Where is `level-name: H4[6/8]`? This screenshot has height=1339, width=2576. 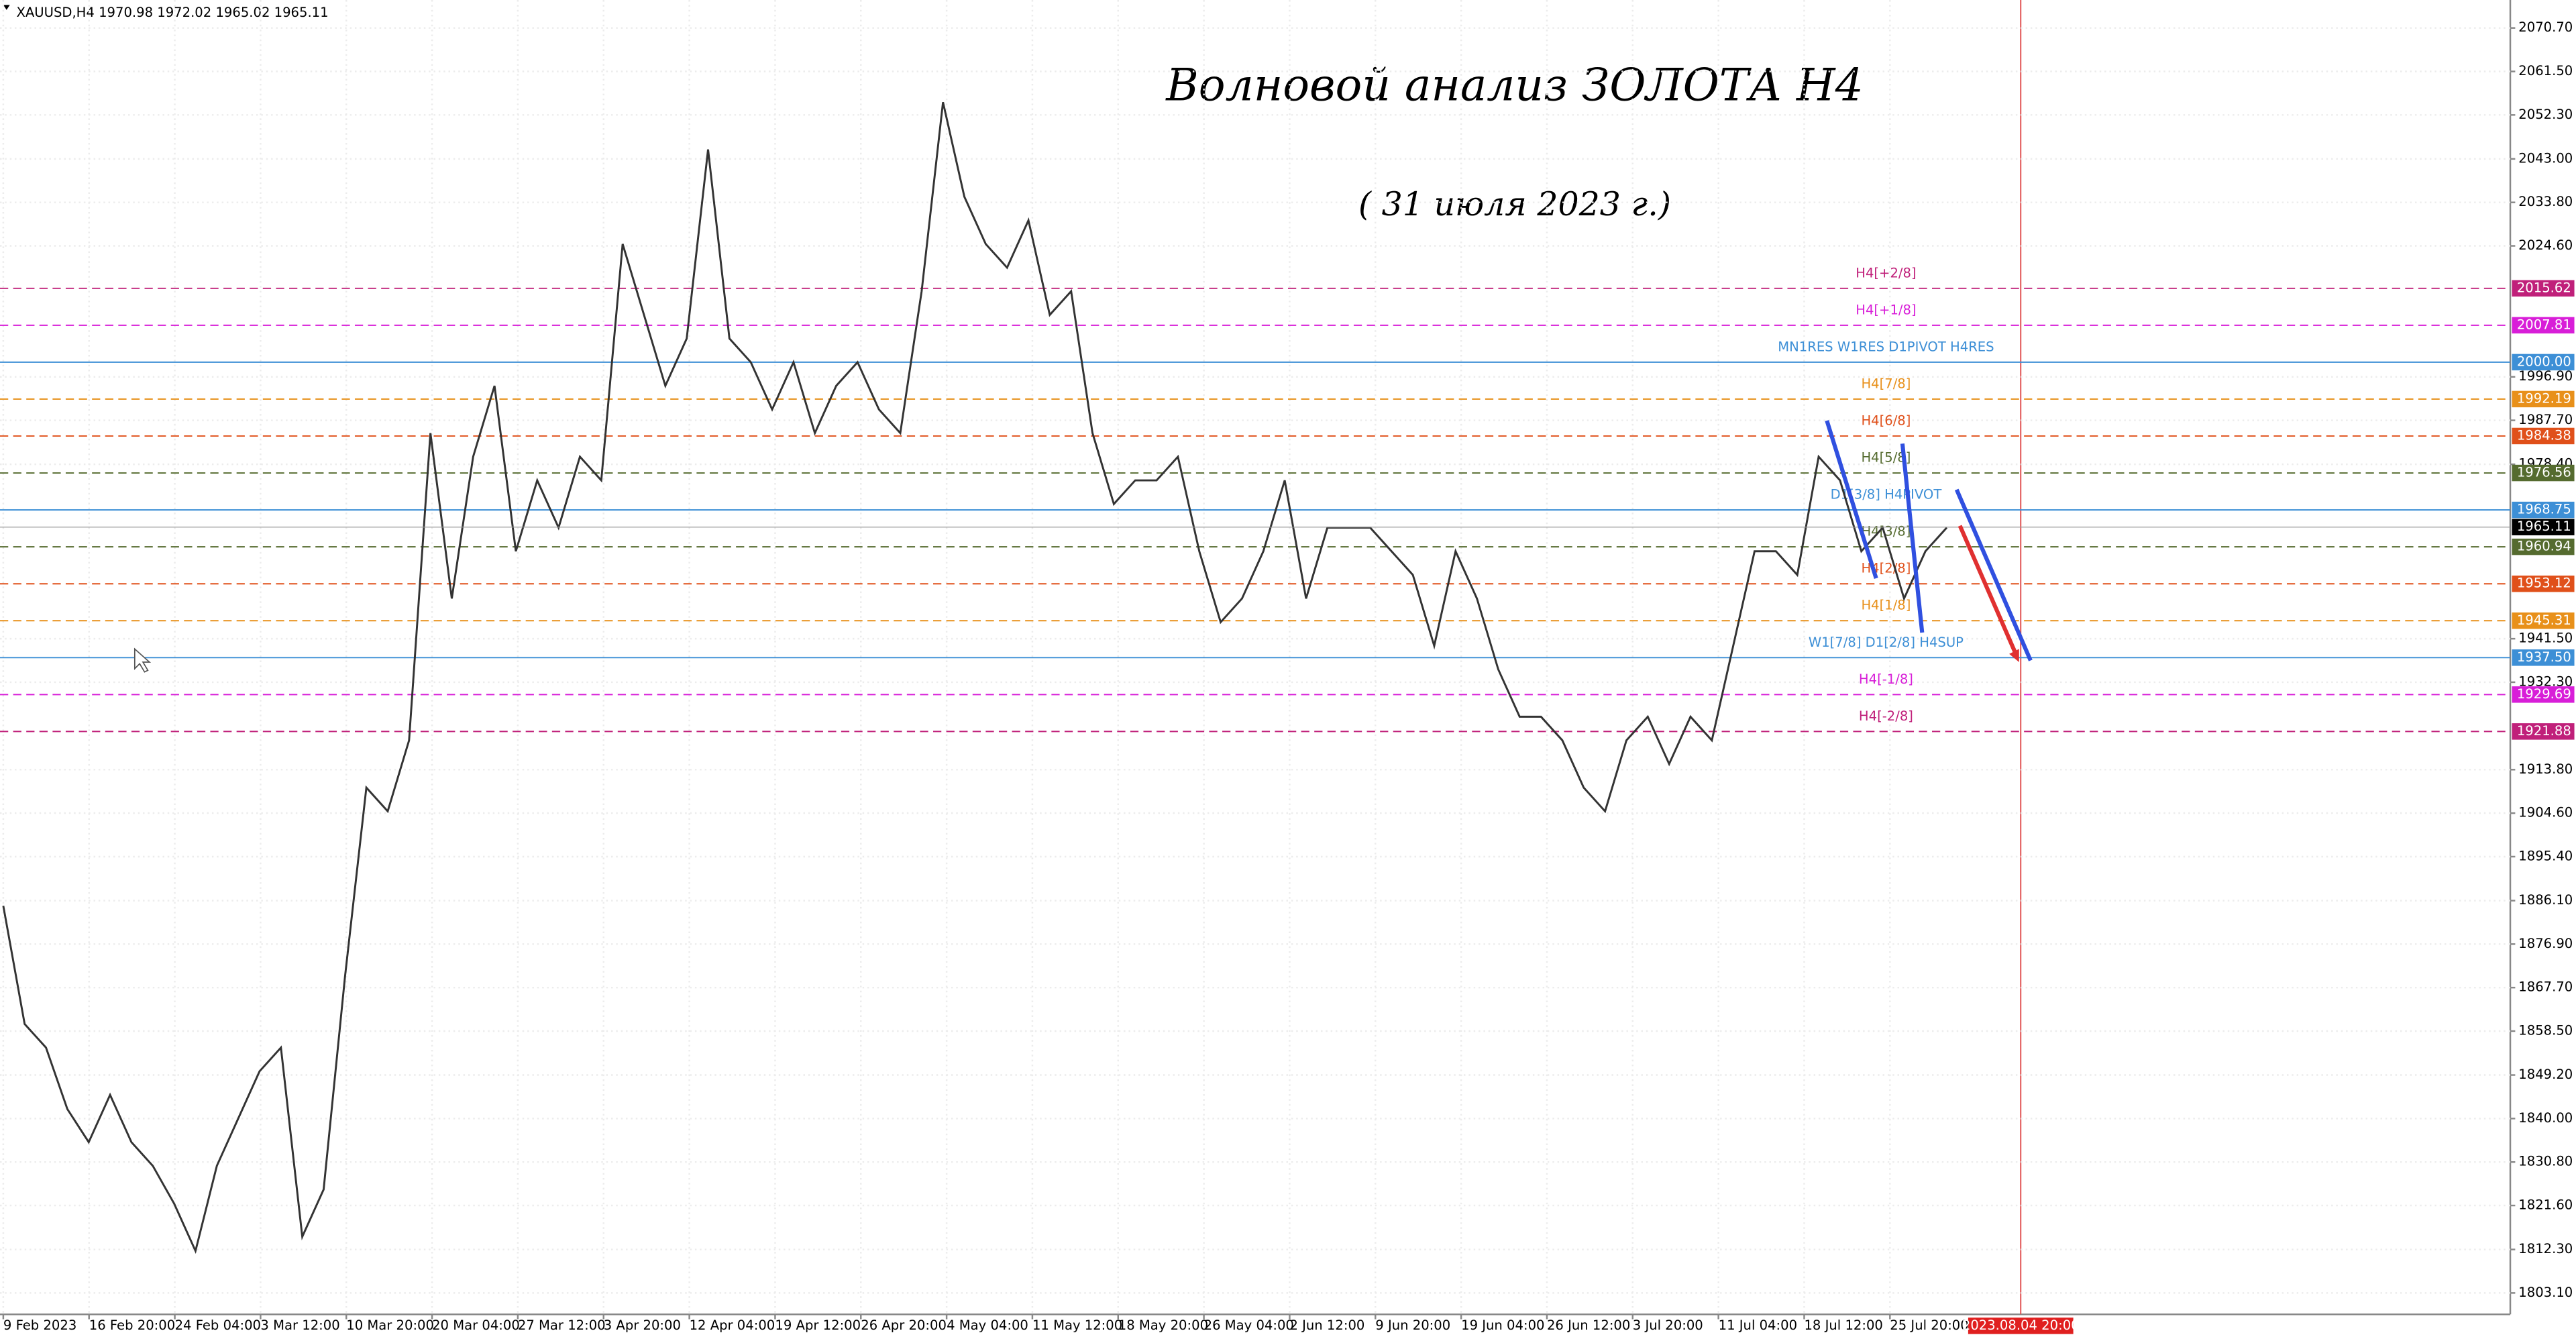
level-name: H4[6/8] is located at coordinates (1886, 420).